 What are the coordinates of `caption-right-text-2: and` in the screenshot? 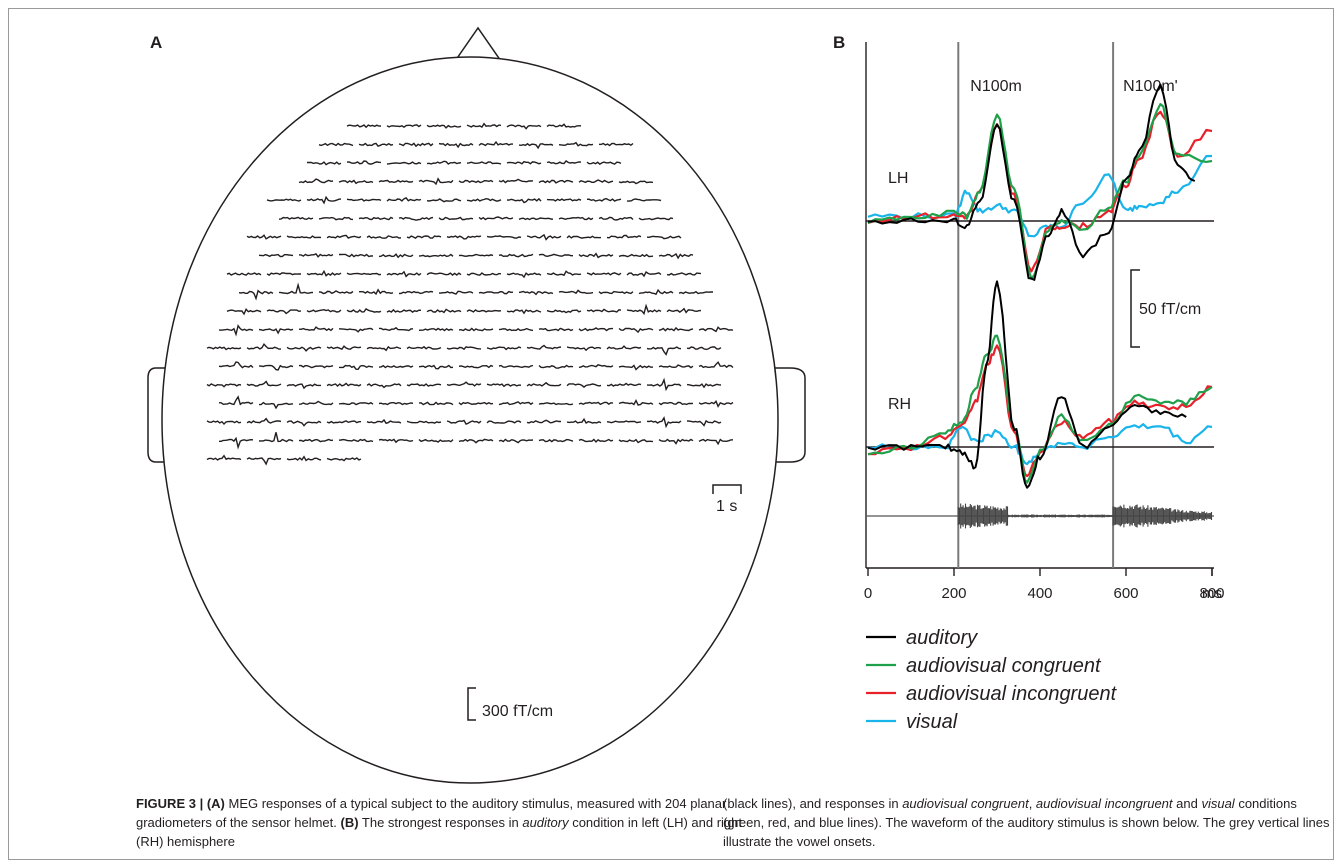 It's located at (1187, 803).